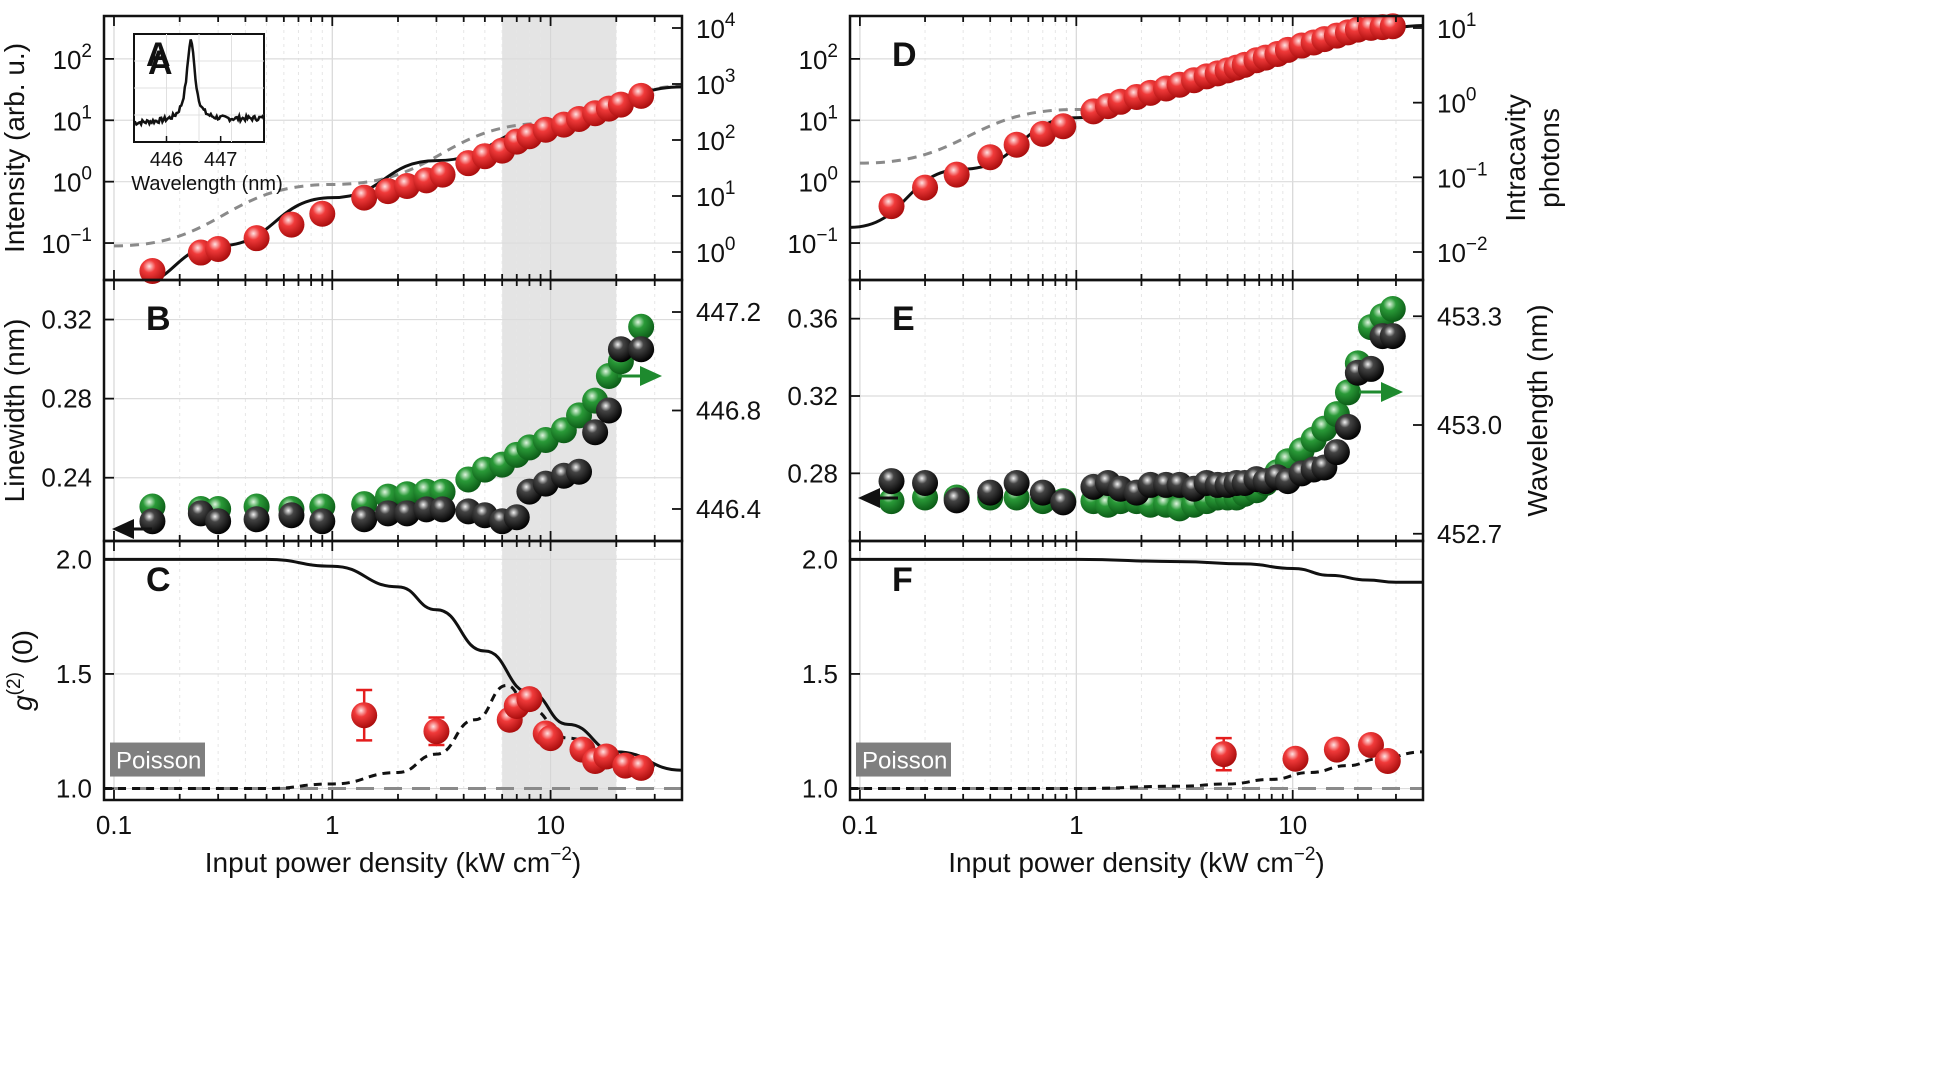 This screenshot has height=1088, width=1949. I want to click on curve-group, so click(1136, 126).